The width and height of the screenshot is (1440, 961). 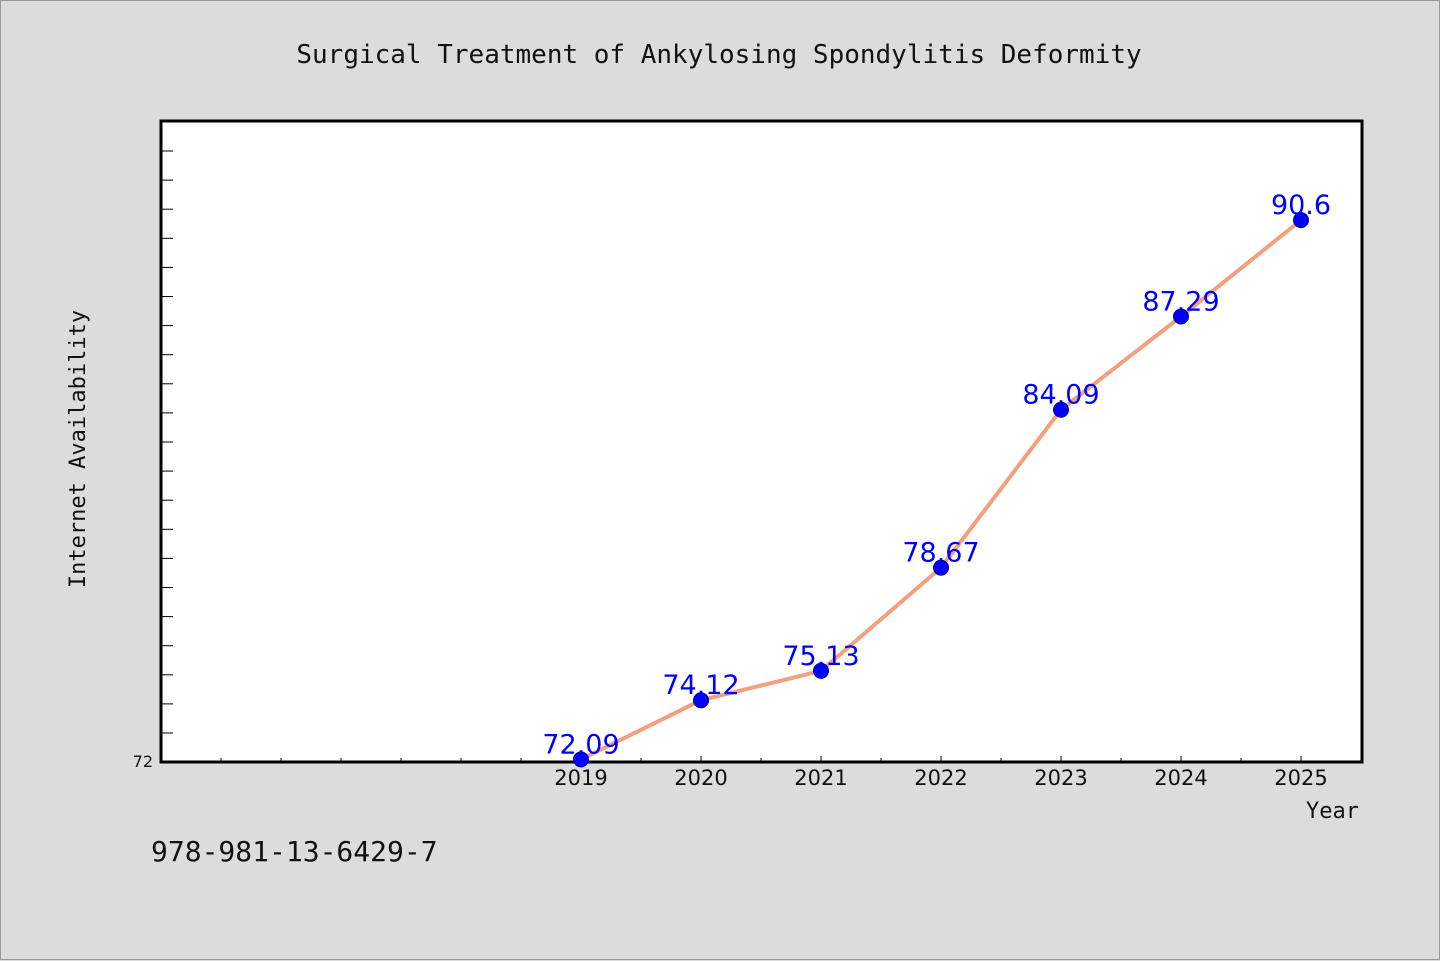 I want to click on x-axis-label: Year, so click(x=1332, y=811).